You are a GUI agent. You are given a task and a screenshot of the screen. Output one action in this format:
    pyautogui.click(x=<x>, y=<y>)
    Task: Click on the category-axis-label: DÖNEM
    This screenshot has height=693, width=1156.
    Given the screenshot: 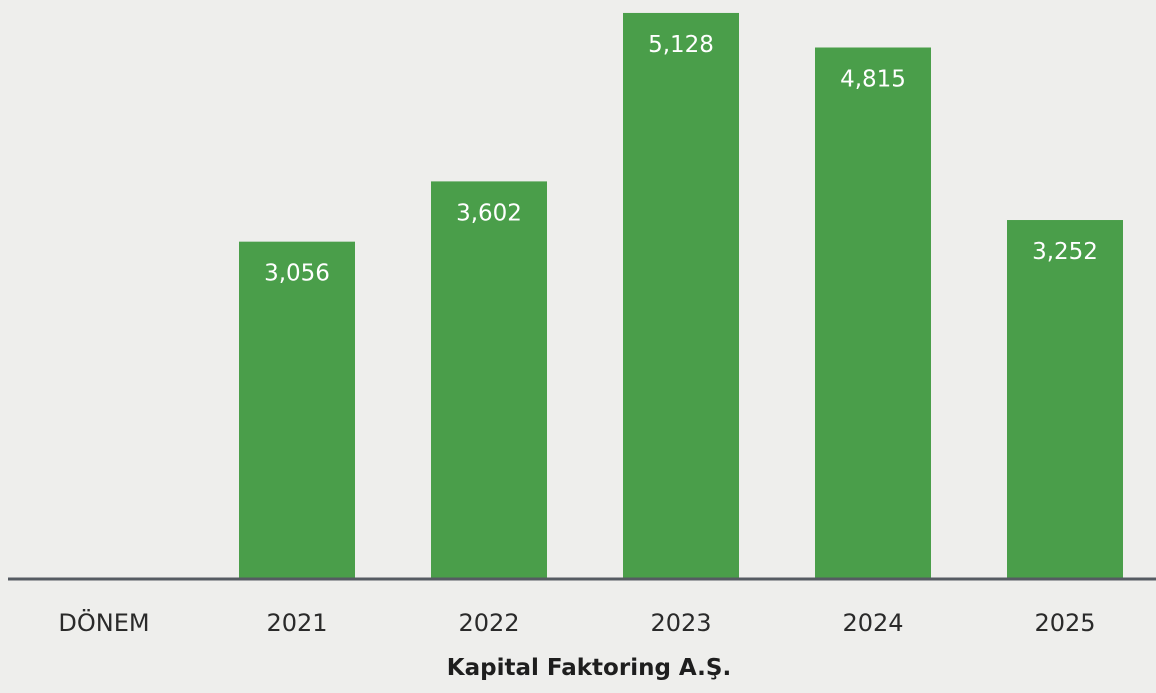 What is the action you would take?
    pyautogui.click(x=103, y=622)
    